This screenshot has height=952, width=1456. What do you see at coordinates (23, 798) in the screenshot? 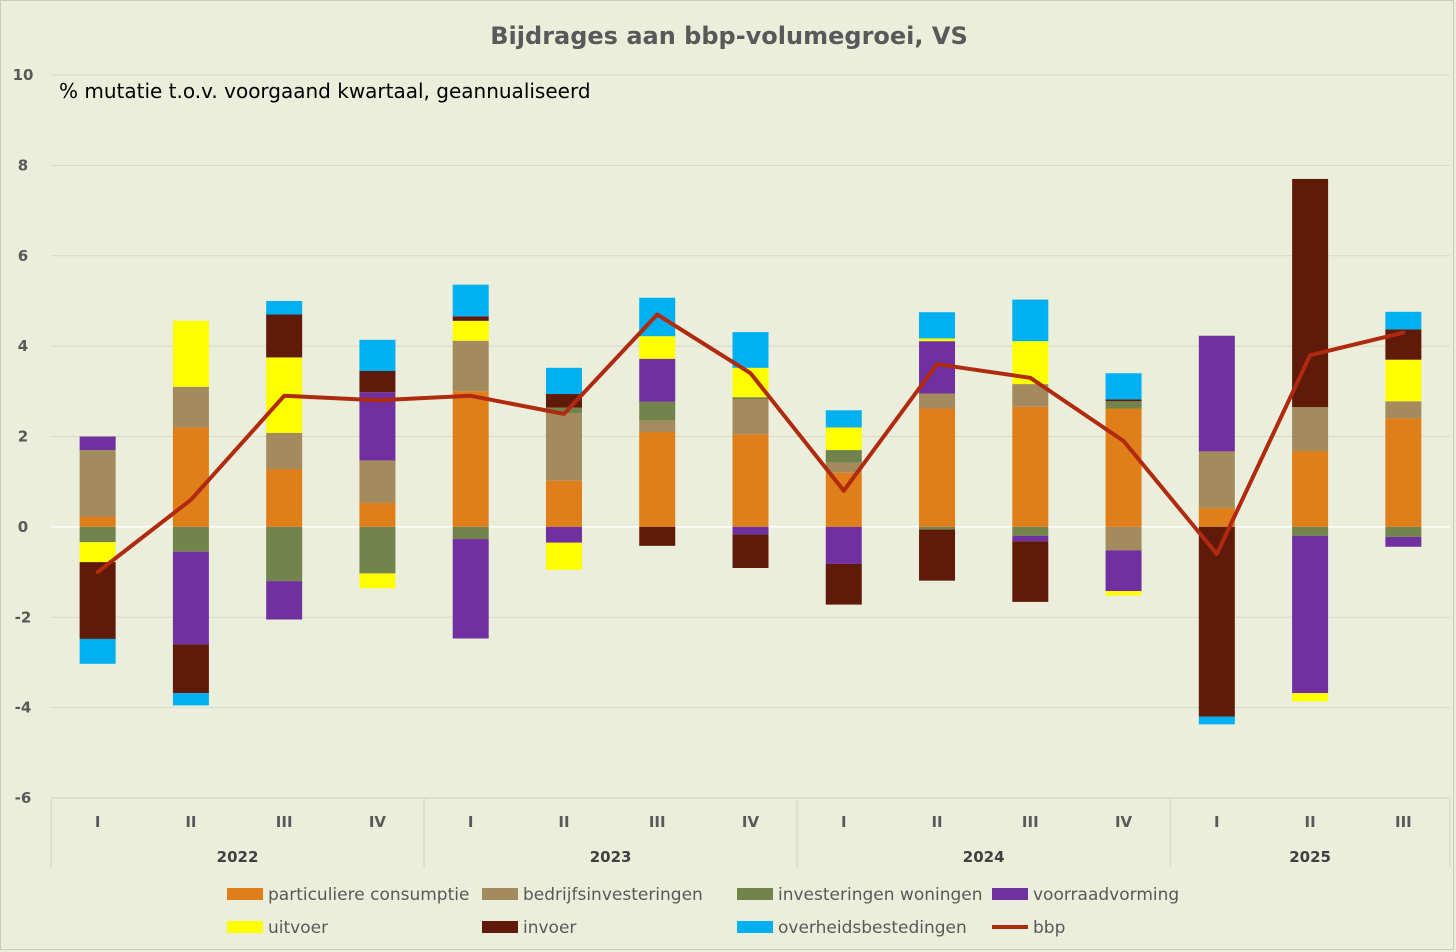
I see `y-tick-label: -6` at bounding box center [23, 798].